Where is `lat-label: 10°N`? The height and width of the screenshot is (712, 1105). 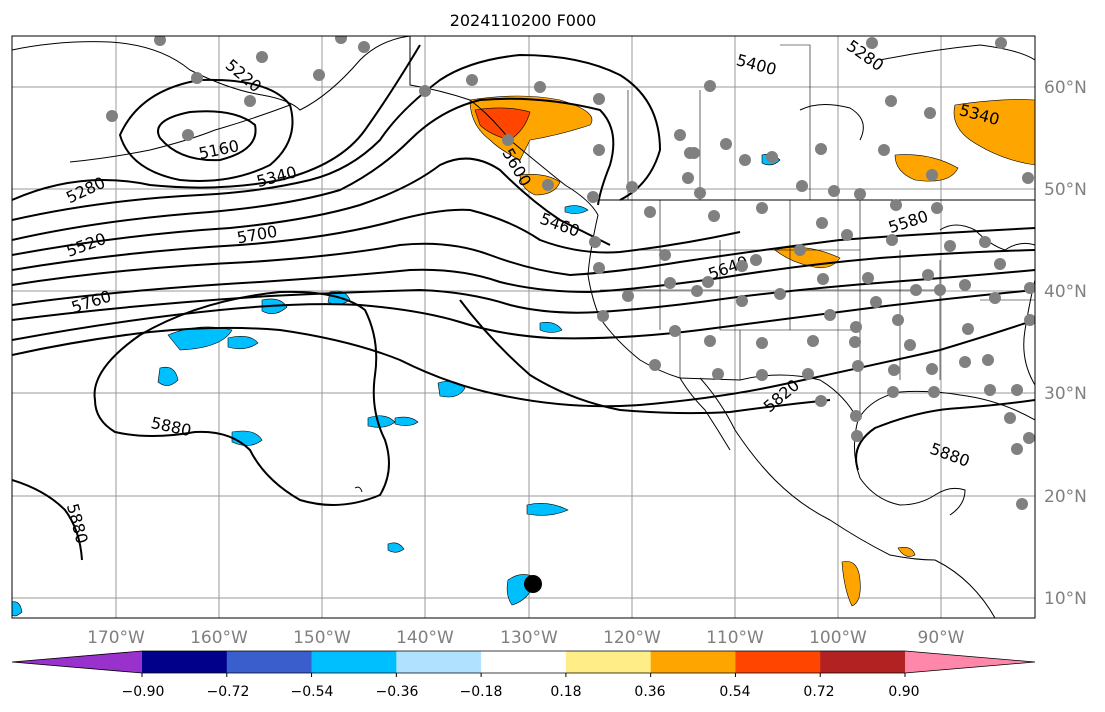 lat-label: 10°N is located at coordinates (1065, 599).